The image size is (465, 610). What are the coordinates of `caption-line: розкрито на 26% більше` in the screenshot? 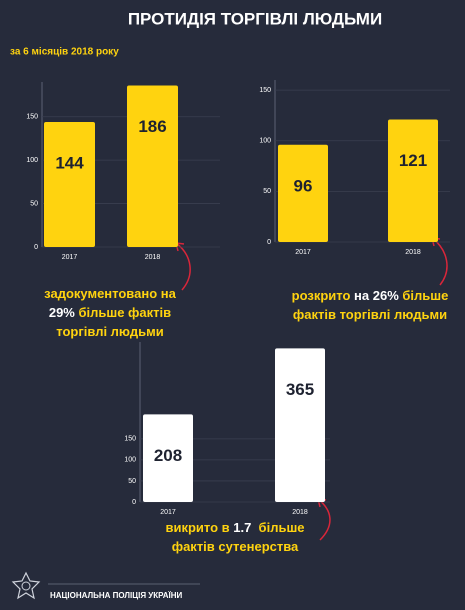 It's located at (367, 295).